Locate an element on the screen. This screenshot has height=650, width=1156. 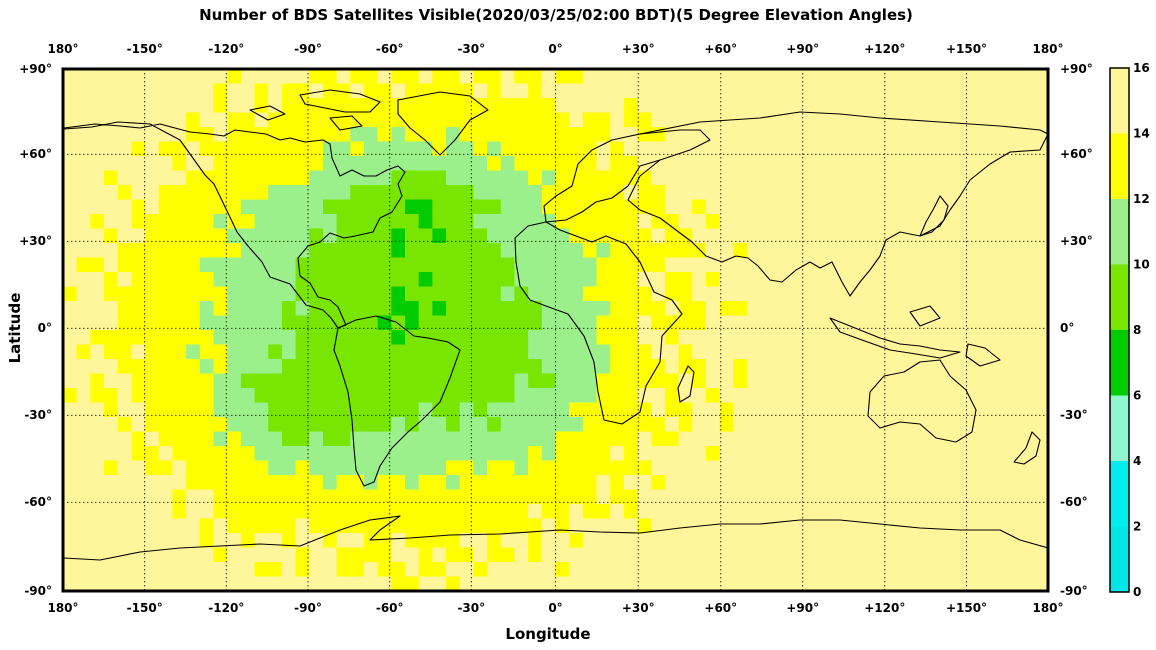
top-lon-tick: +120° is located at coordinates (884, 49).